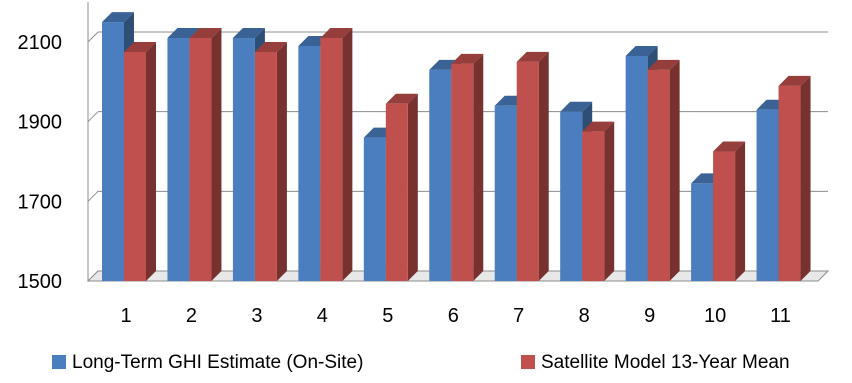 The height and width of the screenshot is (383, 852). I want to click on y-tick-label: 1500, so click(40, 282).